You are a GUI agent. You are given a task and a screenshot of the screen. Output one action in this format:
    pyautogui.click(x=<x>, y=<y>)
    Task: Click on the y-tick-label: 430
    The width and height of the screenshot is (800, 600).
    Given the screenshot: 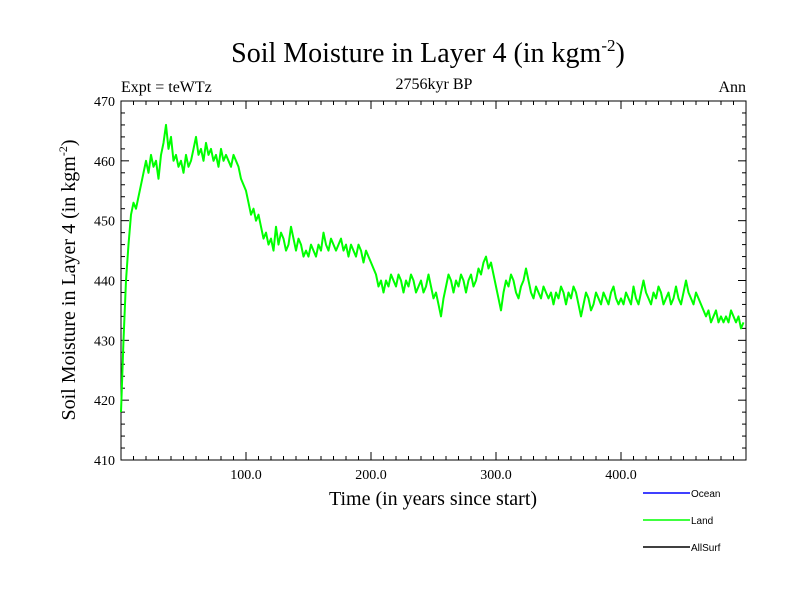 What is the action you would take?
    pyautogui.click(x=104, y=341)
    